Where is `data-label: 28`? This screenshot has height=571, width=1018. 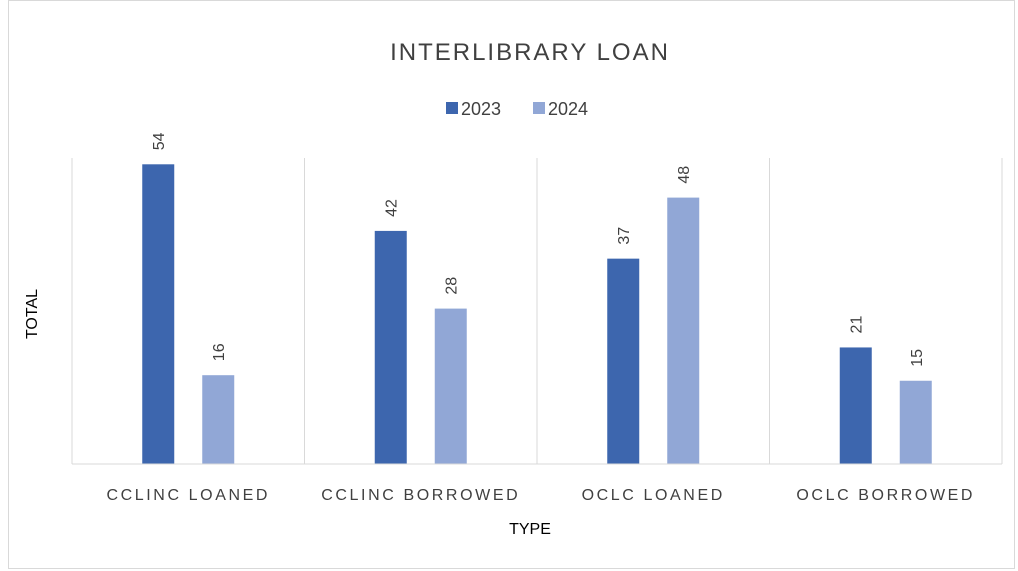 data-label: 28 is located at coordinates (452, 286).